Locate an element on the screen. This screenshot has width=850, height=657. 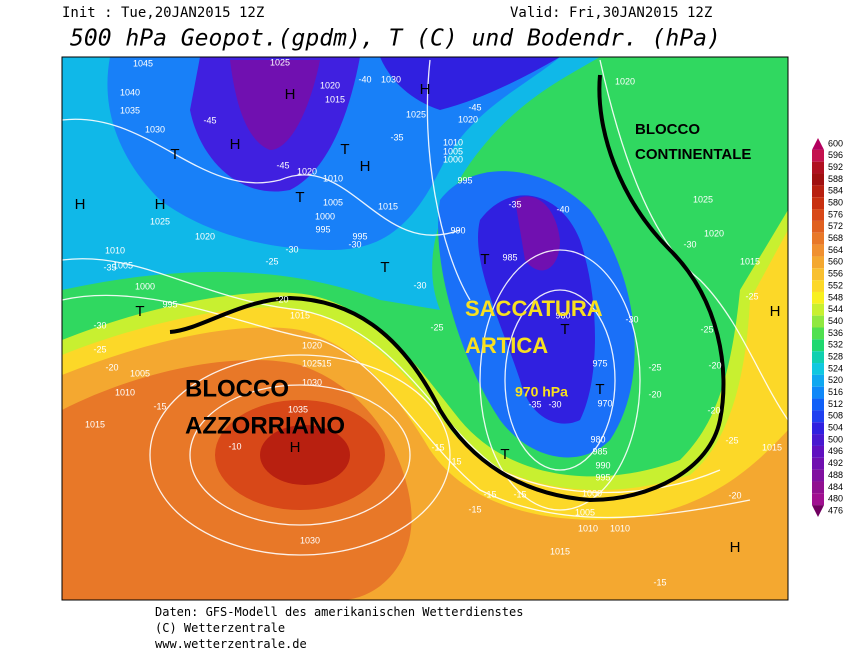
colorbar-label: 536 is located at coordinates (835, 333).